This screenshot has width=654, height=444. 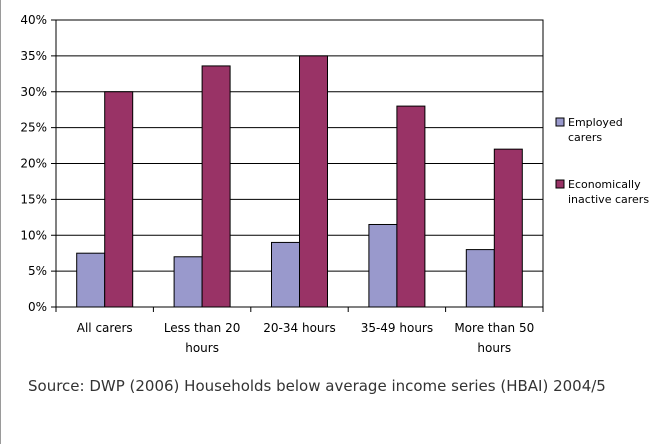 I want to click on y-tick-label: 40%, so click(x=33, y=20).